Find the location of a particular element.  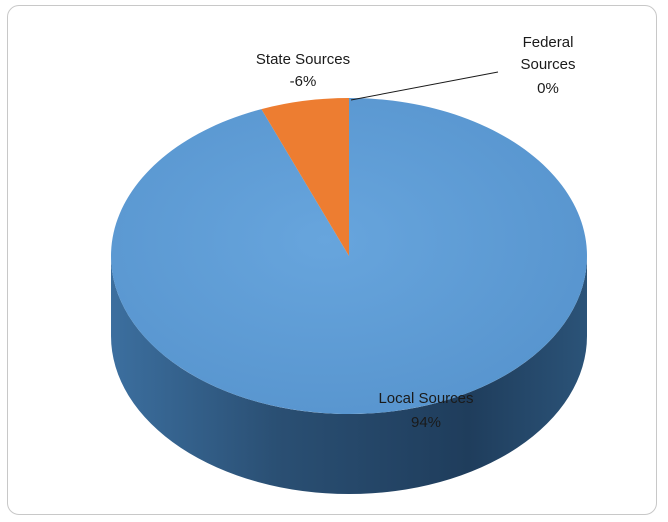

data-label-federal-value: 0% is located at coordinates (548, 88).